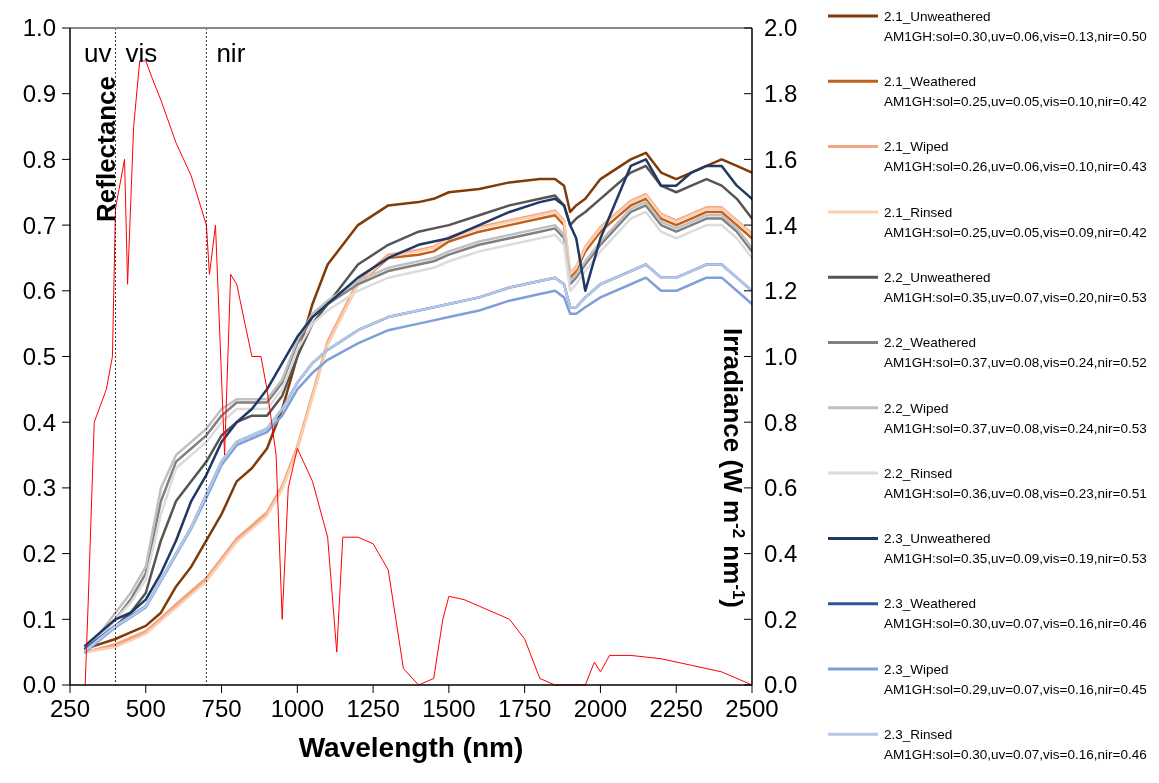 The image size is (1159, 783). Describe the element at coordinates (39, 356) in the screenshot. I see `y-tick-label: 0.5` at that location.